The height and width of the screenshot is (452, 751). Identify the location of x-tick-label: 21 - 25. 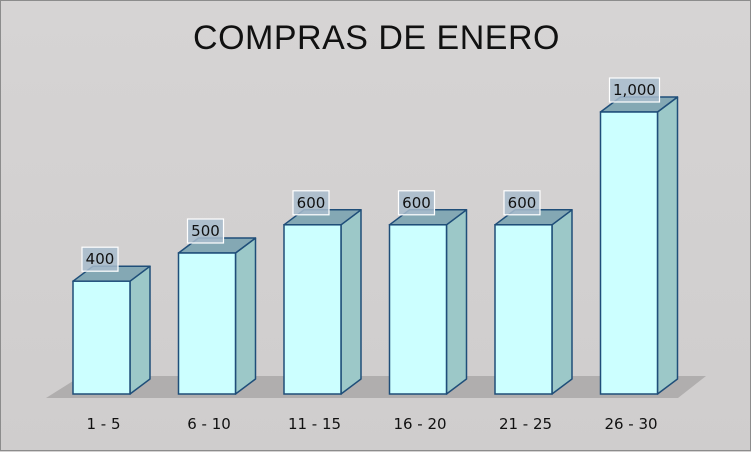
(525, 424).